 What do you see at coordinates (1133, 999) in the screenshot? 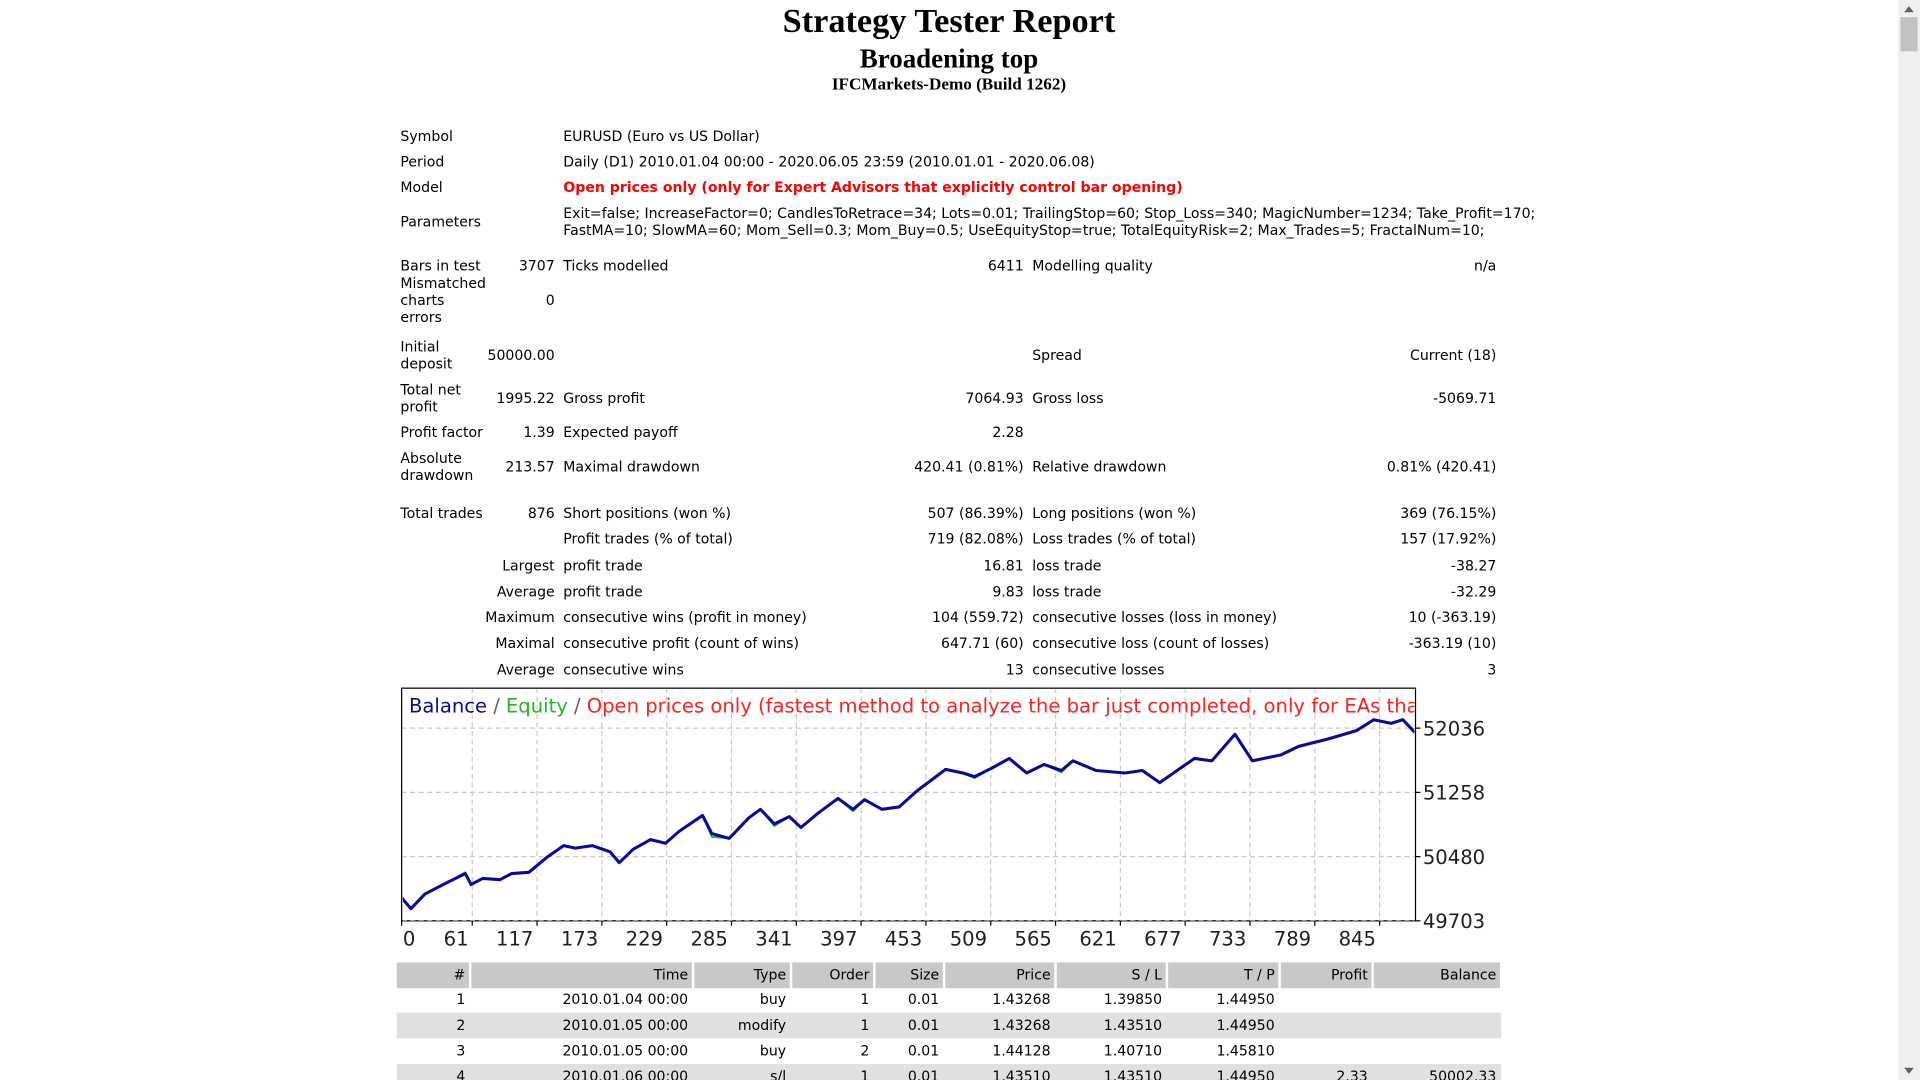
I see `table-cell: 1.39850` at bounding box center [1133, 999].